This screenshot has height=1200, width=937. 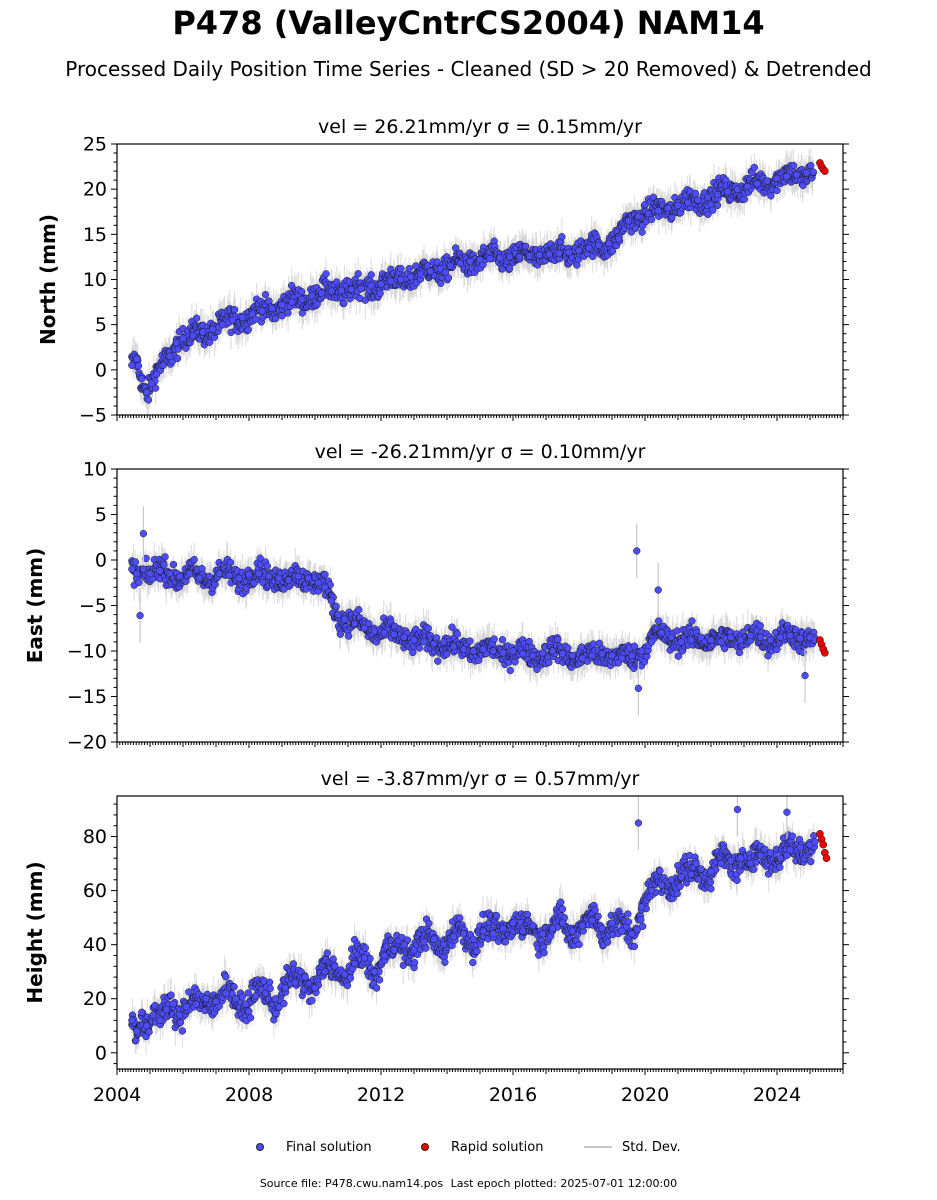 I want to click on y-tick-label-east: −20, so click(x=87, y=743).